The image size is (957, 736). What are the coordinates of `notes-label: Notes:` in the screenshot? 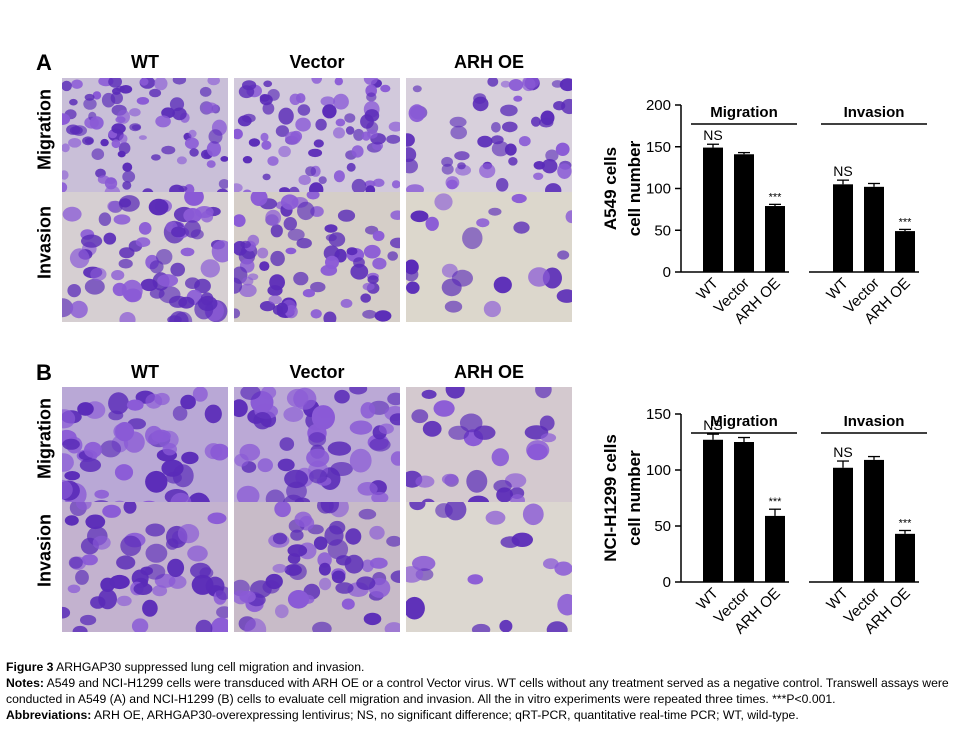 It's located at (25, 683).